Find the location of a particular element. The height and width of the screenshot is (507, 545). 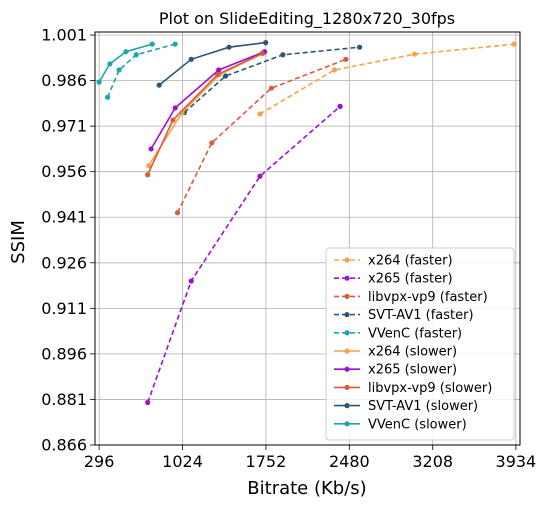

y-tick-label: 0.881 is located at coordinates (64, 399).